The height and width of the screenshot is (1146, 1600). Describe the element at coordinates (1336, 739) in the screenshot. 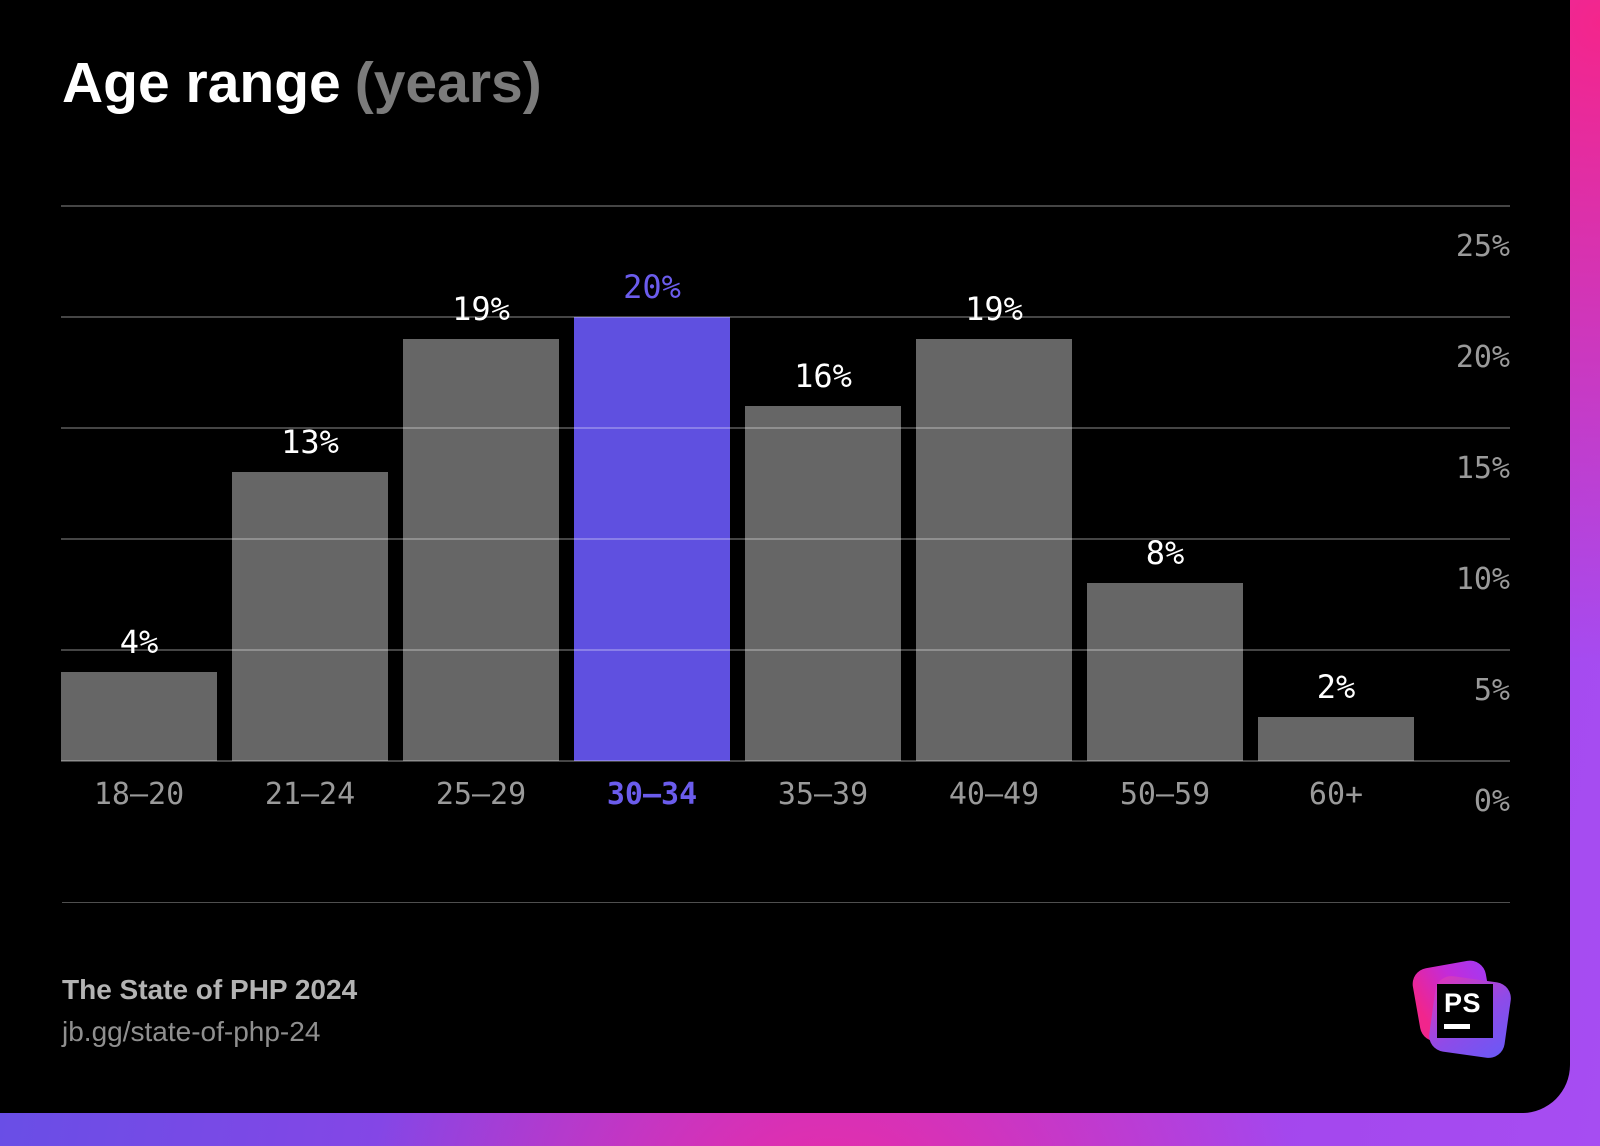

I see `bar-60+` at that location.